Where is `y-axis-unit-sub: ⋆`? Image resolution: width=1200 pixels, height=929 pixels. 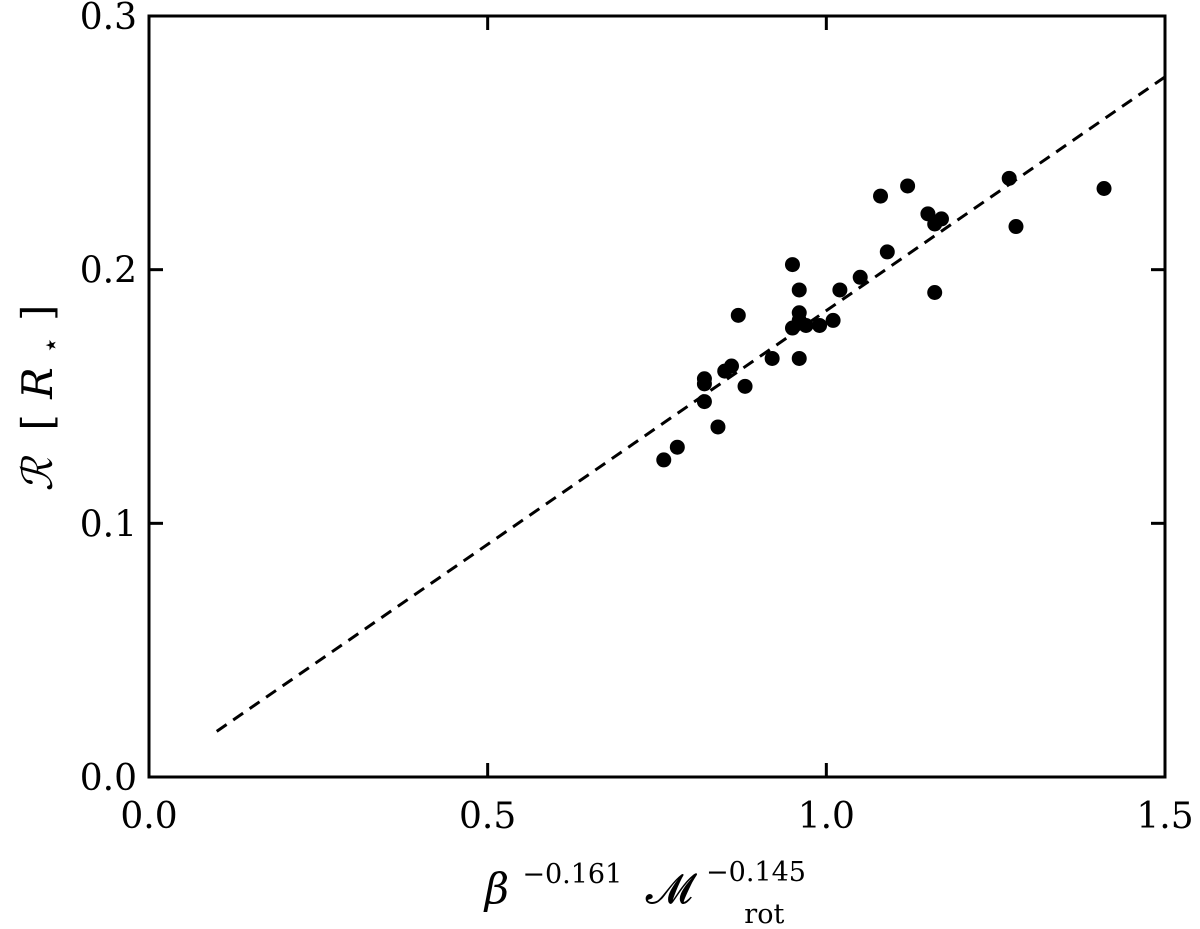
y-axis-unit-sub: ⋆ is located at coordinates (50, 345).